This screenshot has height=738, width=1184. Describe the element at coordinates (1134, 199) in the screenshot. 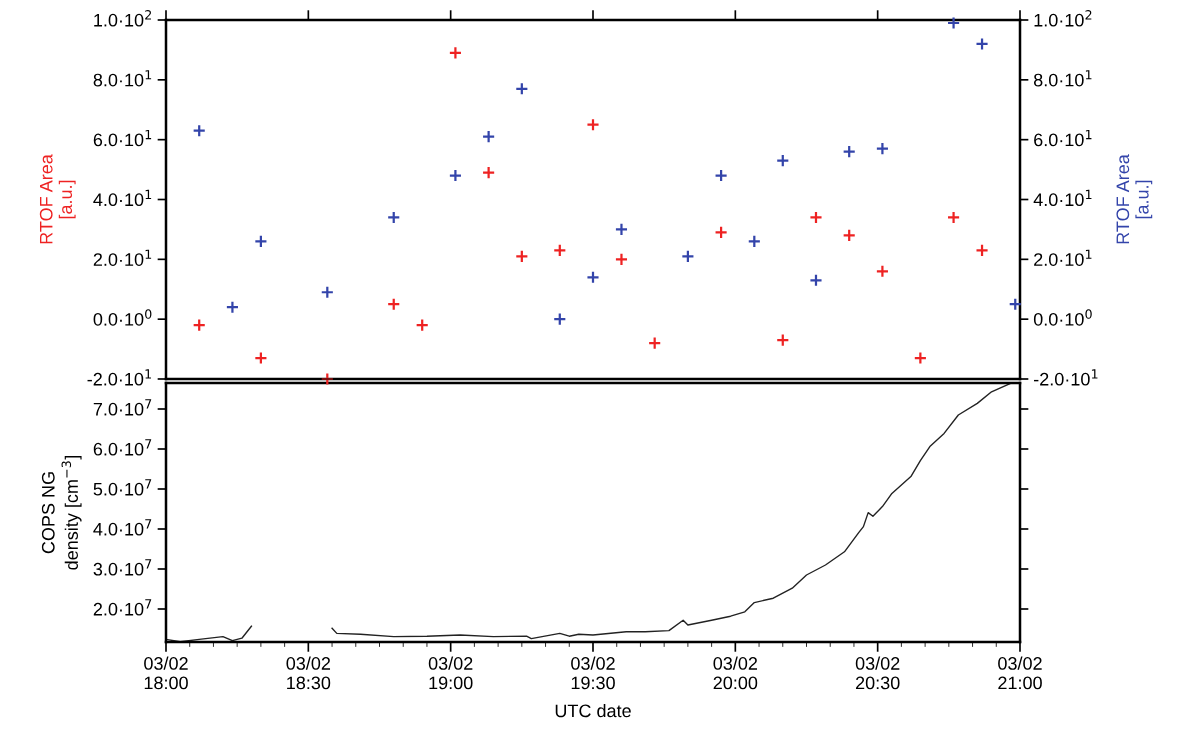

I see `y2-axis-title: RTOF Area [a.u.]` at that location.